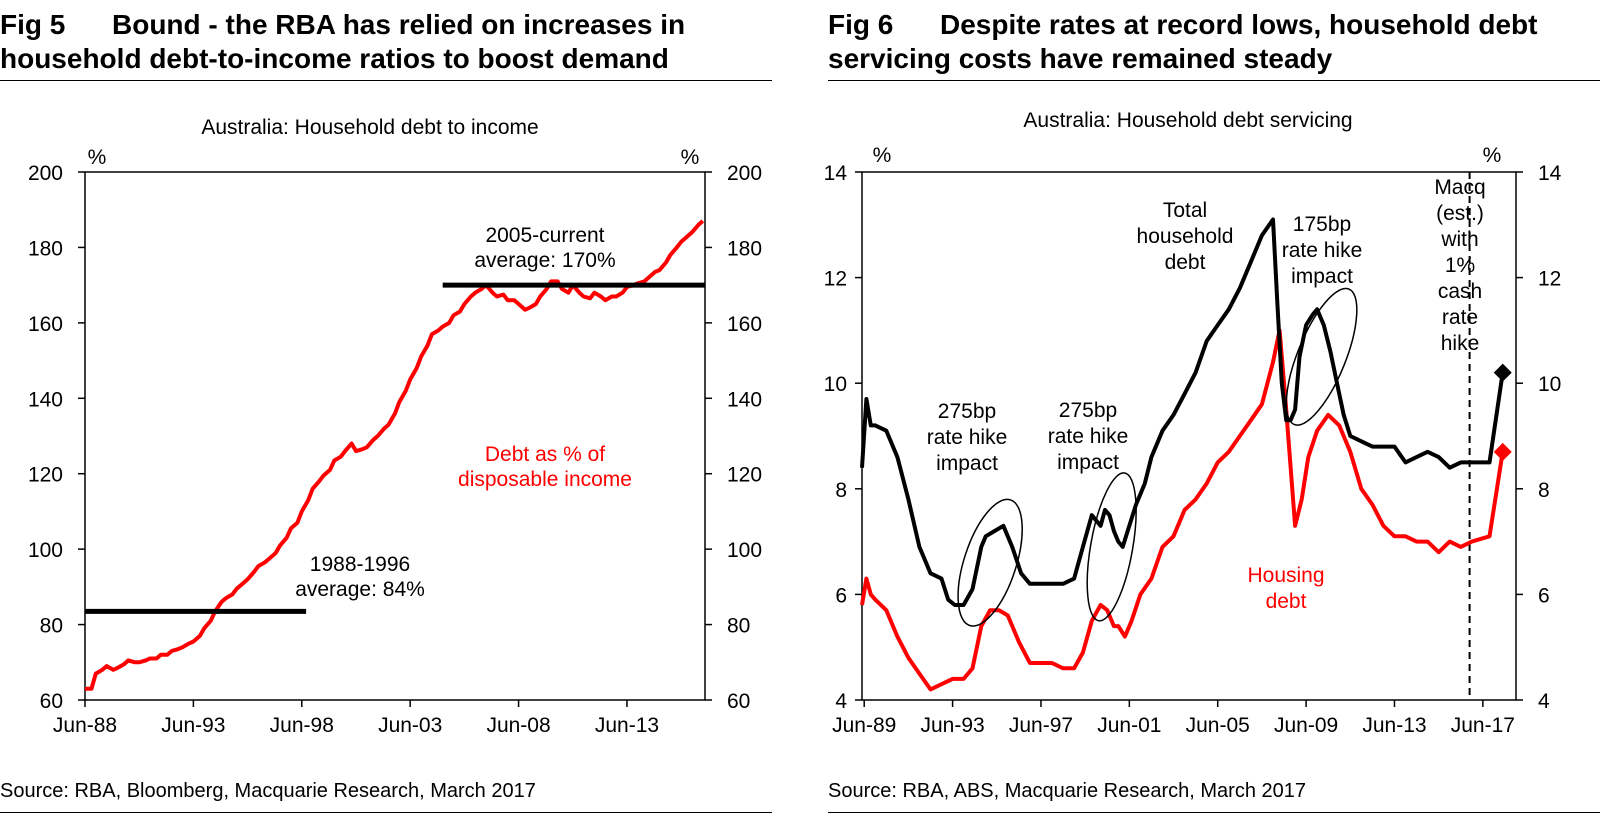  I want to click on forecast-label-line2: (est.), so click(1460, 213).